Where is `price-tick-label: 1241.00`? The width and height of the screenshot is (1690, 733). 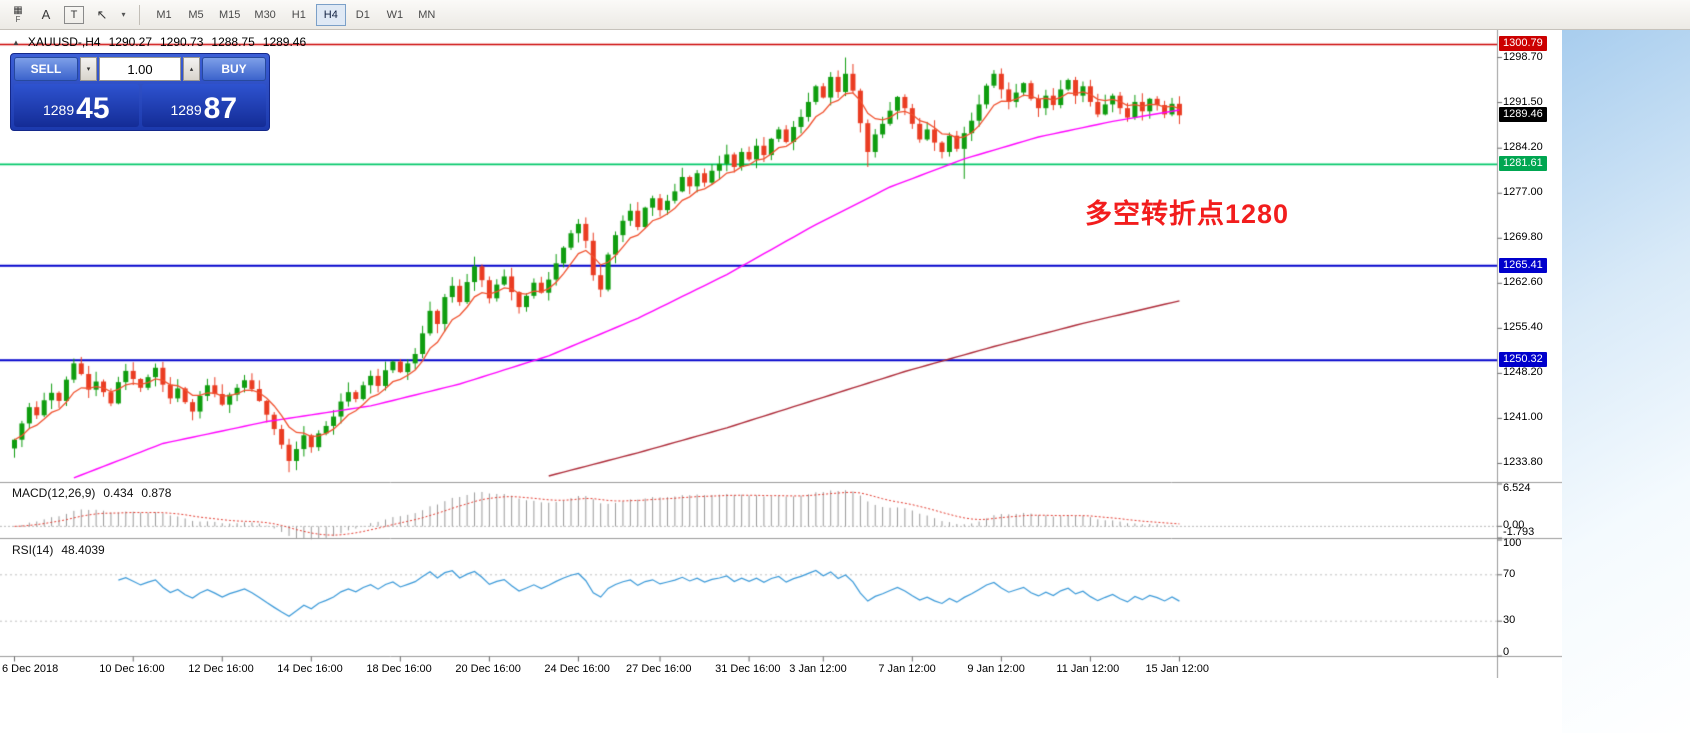
price-tick-label: 1241.00 is located at coordinates (1523, 417).